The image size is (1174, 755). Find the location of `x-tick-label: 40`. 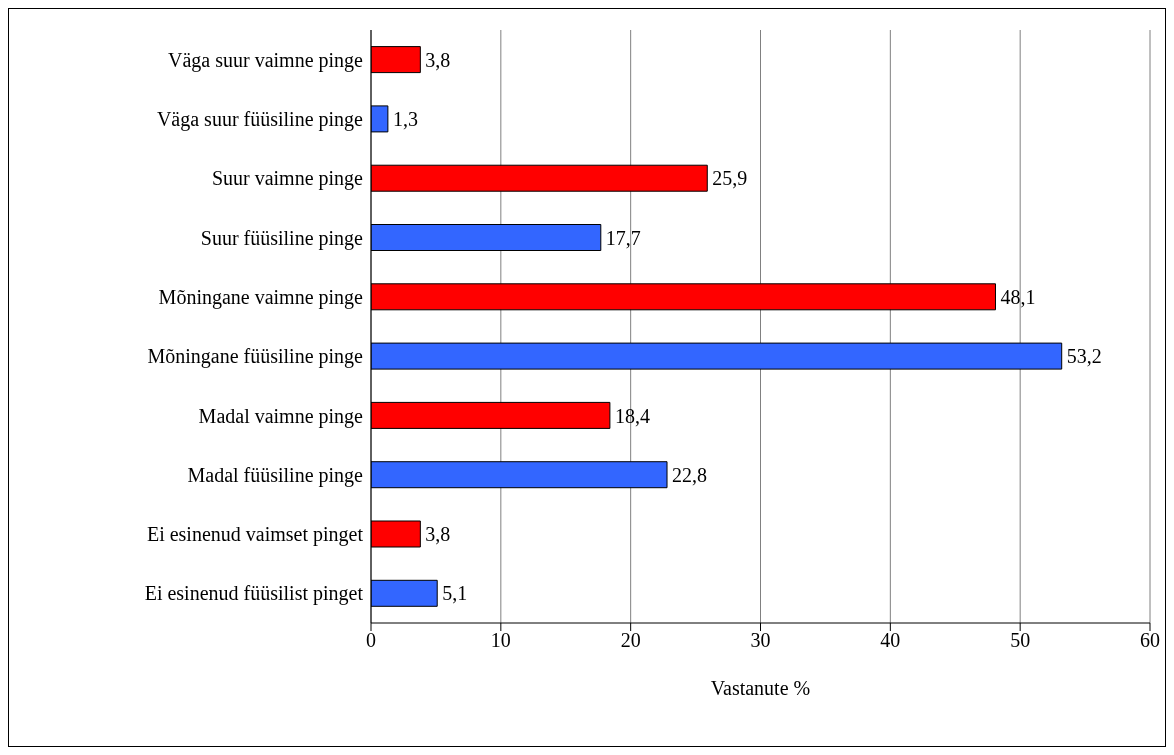

x-tick-label: 40 is located at coordinates (890, 640).